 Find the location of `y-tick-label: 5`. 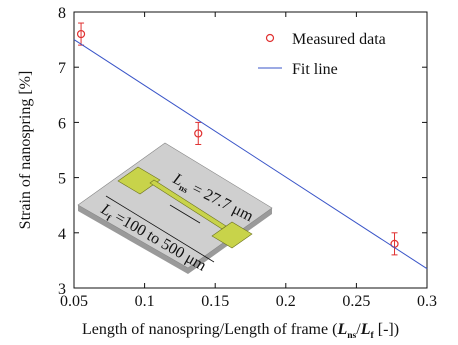

y-tick-label: 5 is located at coordinates (62, 179).